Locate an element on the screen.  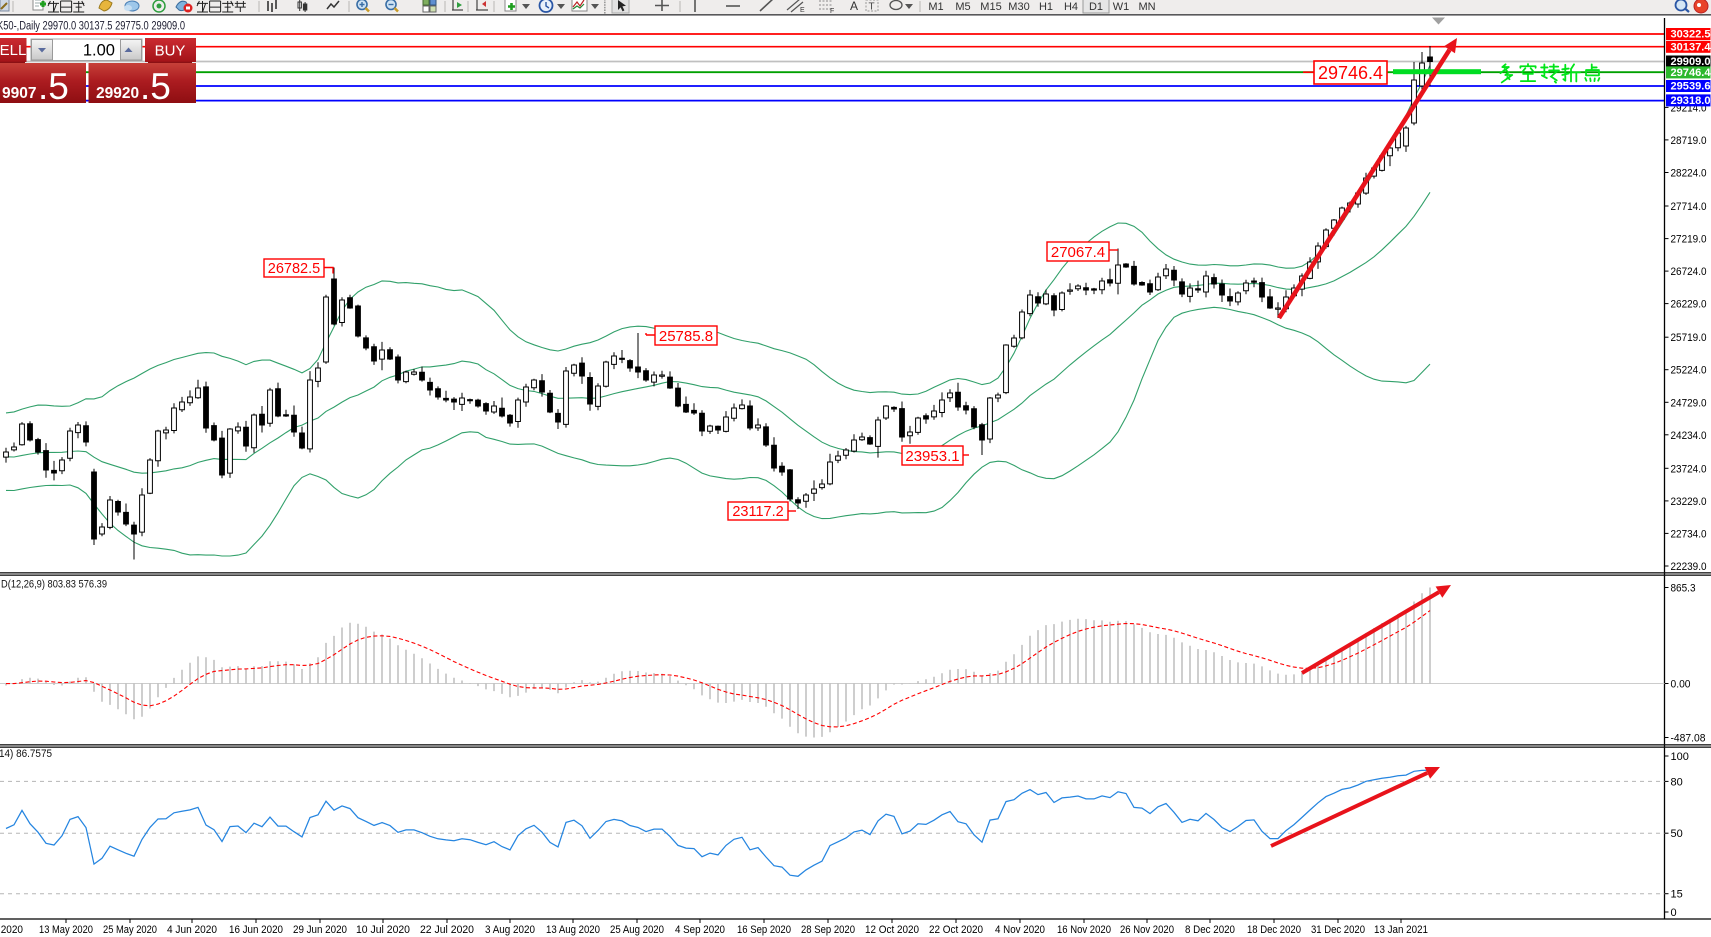
svg-text: 80 is located at coordinates (1677, 782).